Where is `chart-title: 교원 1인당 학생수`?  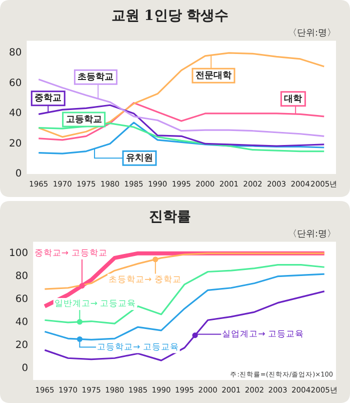
chart-title: 교원 1인당 학생수 is located at coordinates (170, 16).